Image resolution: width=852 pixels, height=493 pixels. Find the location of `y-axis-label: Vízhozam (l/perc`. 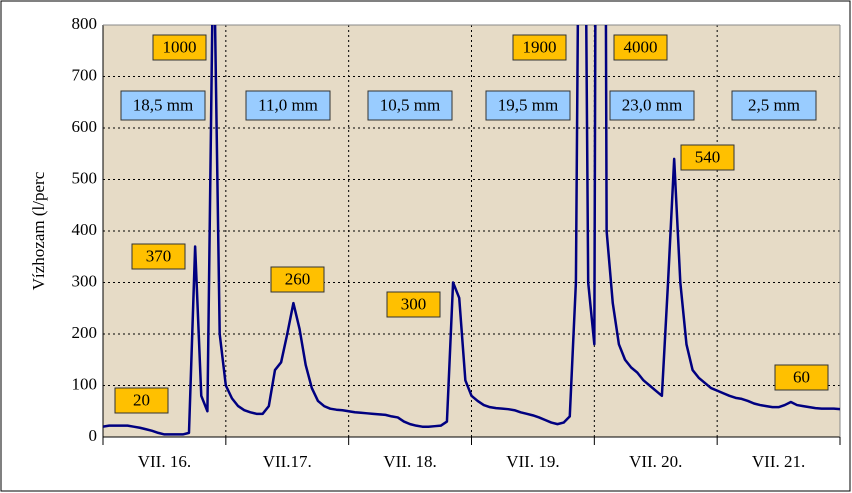

y-axis-label: Vízhozam (l/perc is located at coordinates (38, 230).